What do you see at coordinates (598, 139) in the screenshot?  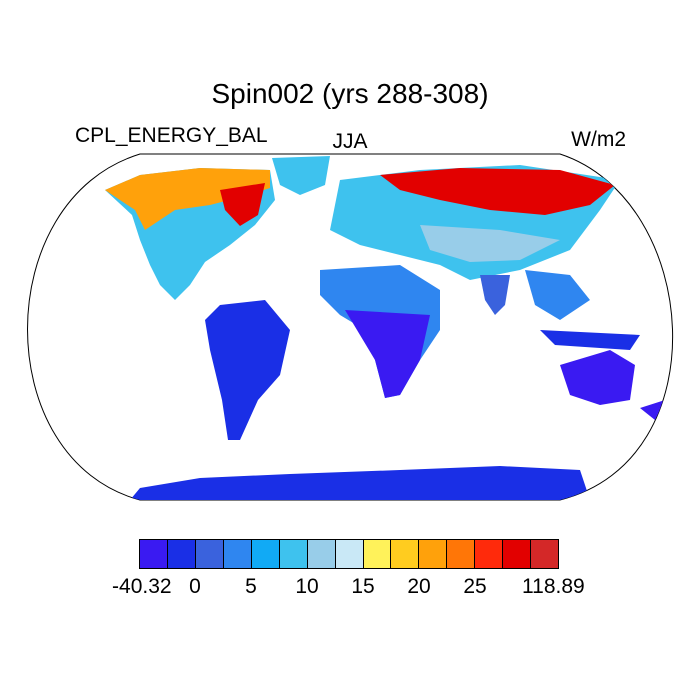 I see `units-label: W/m2` at bounding box center [598, 139].